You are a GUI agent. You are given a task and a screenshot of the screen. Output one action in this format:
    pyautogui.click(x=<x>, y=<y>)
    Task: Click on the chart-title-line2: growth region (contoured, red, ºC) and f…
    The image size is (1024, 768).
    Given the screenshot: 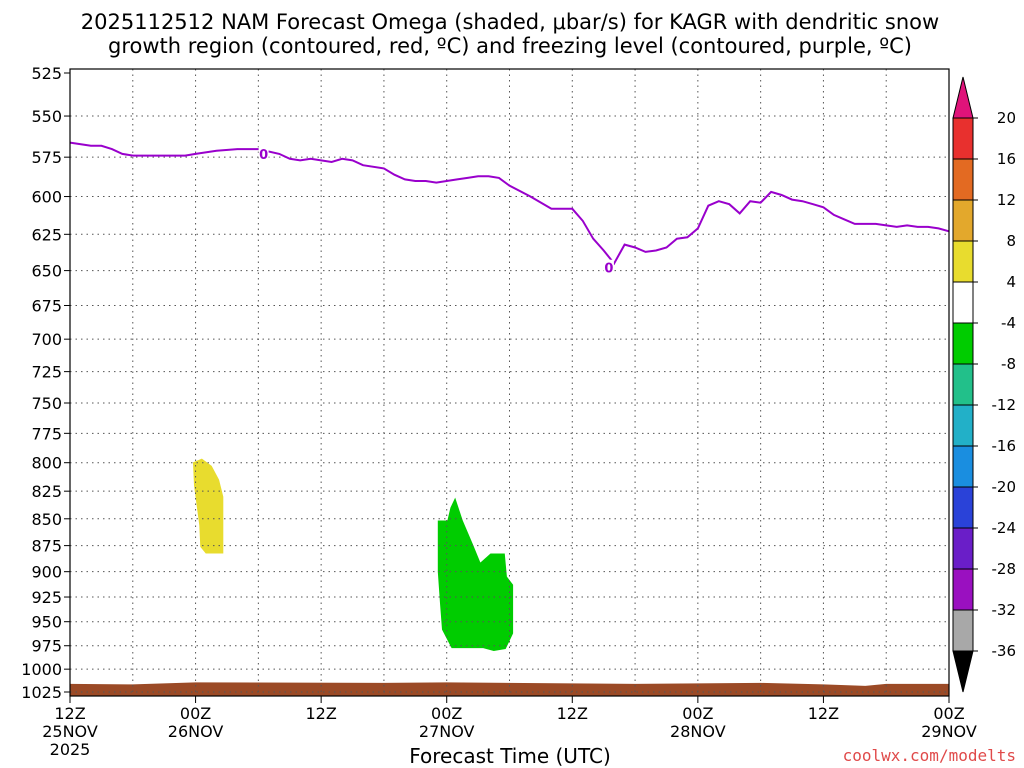 What is the action you would take?
    pyautogui.click(x=510, y=46)
    